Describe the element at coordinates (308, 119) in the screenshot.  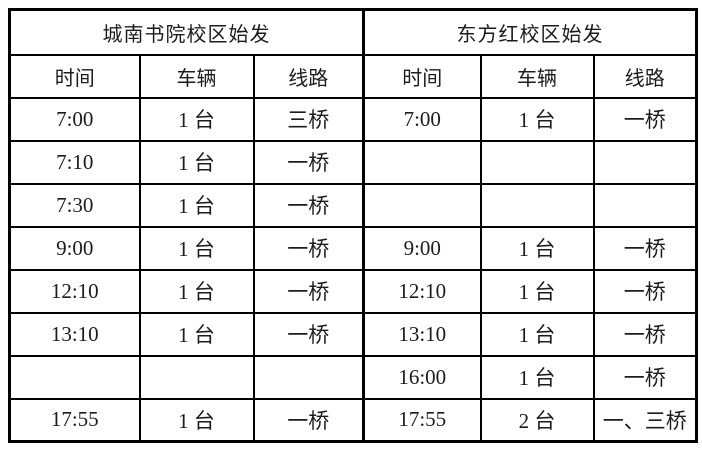
I see `route-cell: 三桥` at that location.